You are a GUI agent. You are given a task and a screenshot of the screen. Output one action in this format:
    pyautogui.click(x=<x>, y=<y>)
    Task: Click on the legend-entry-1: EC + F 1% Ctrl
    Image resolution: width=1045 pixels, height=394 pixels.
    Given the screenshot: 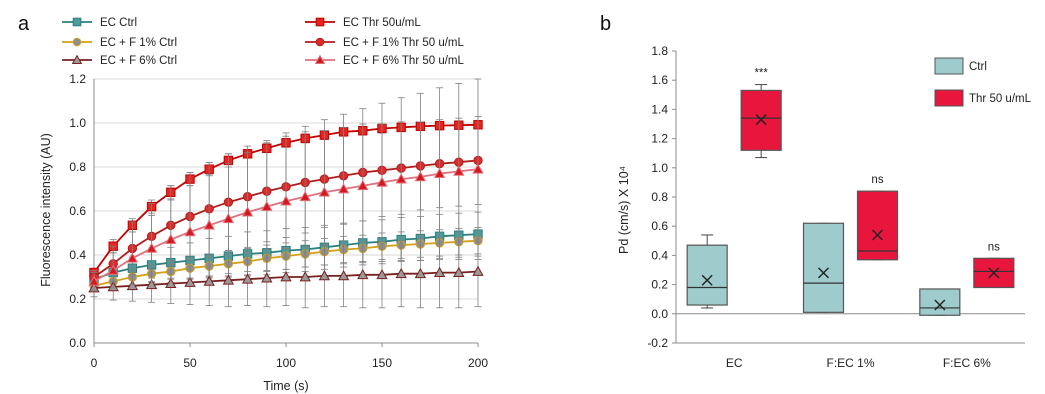 What is the action you would take?
    pyautogui.click(x=119, y=43)
    